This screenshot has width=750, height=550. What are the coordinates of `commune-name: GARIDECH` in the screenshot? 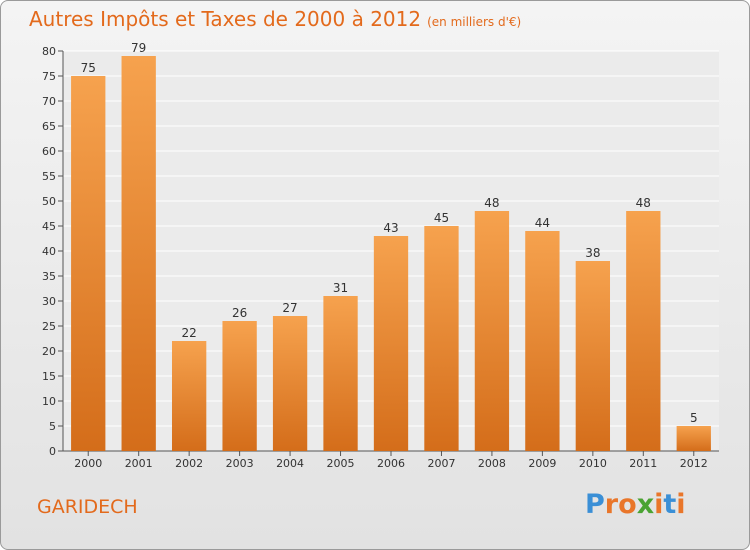 It's located at (87, 507).